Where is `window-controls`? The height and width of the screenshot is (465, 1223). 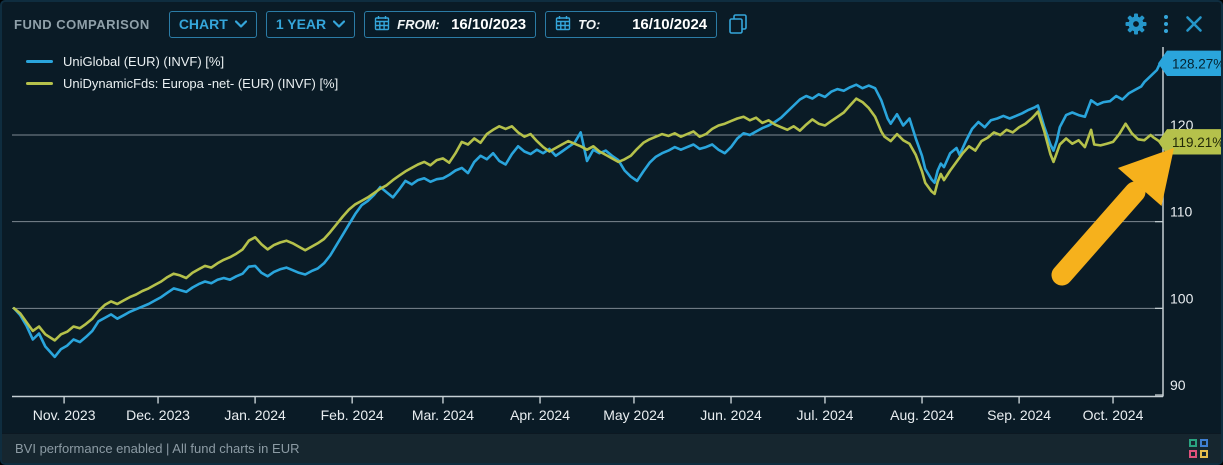 window-controls is located at coordinates (1167, 24).